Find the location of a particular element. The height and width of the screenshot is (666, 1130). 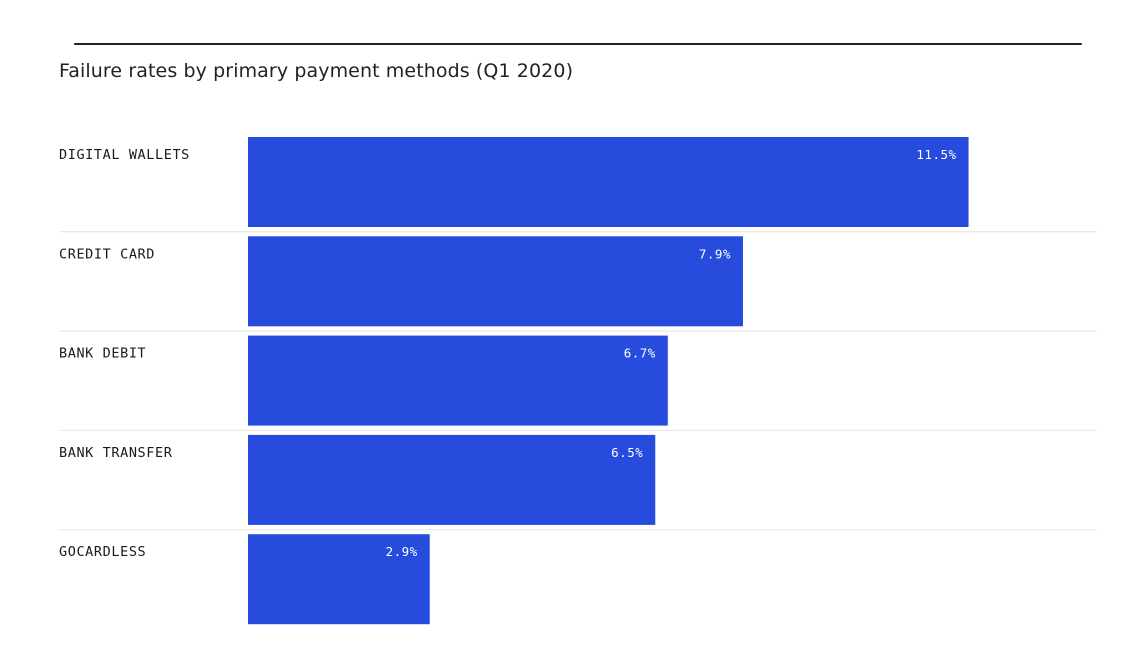

value-label: 7.9% is located at coordinates (715, 253).